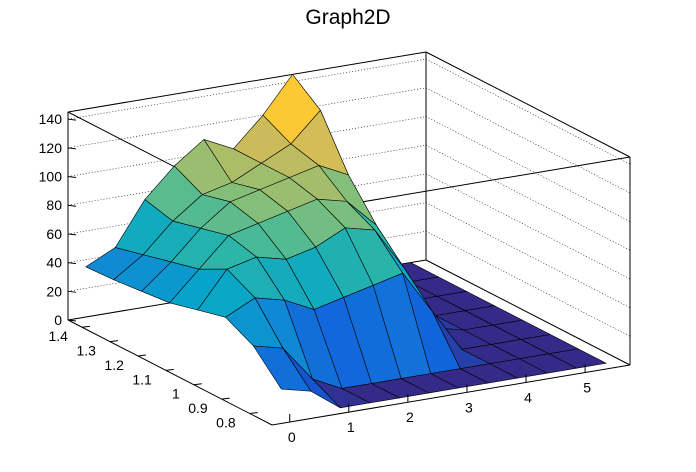 The image size is (696, 472). I want to click on y-tick-label: 1.1, so click(142, 379).